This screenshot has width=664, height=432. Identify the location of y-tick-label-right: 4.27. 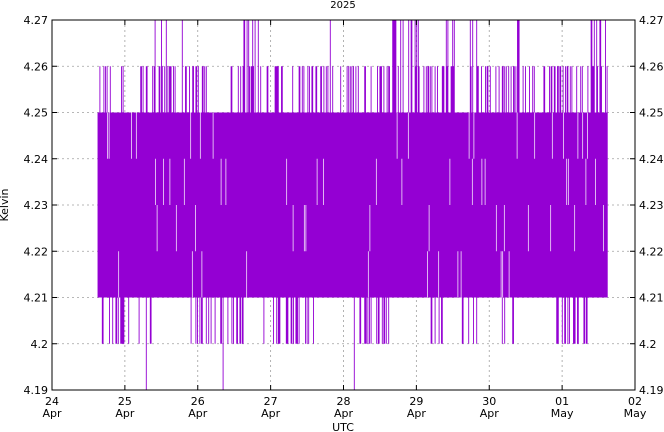
(651, 20).